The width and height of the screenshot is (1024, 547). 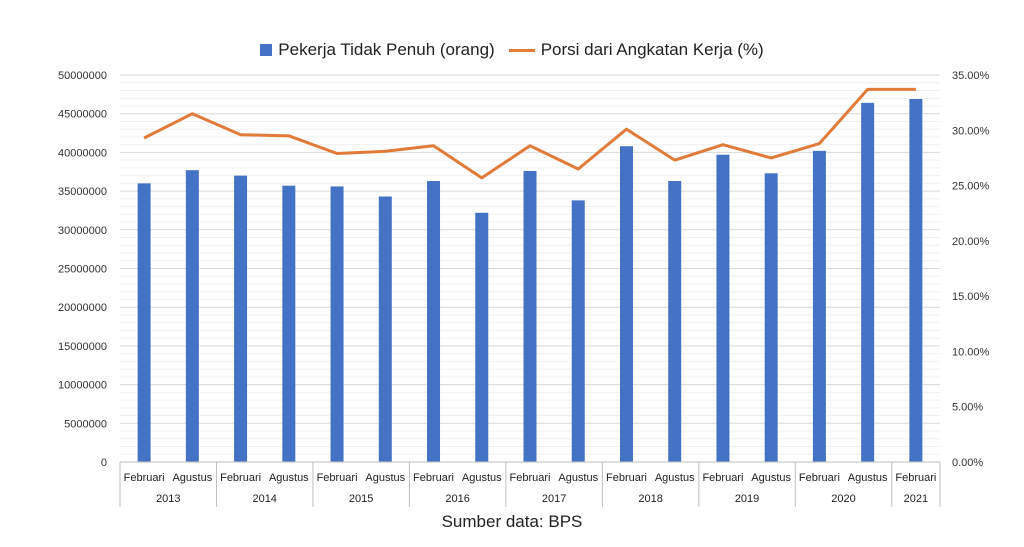 I want to click on y-left-tick-label: 40000000, so click(x=82, y=153).